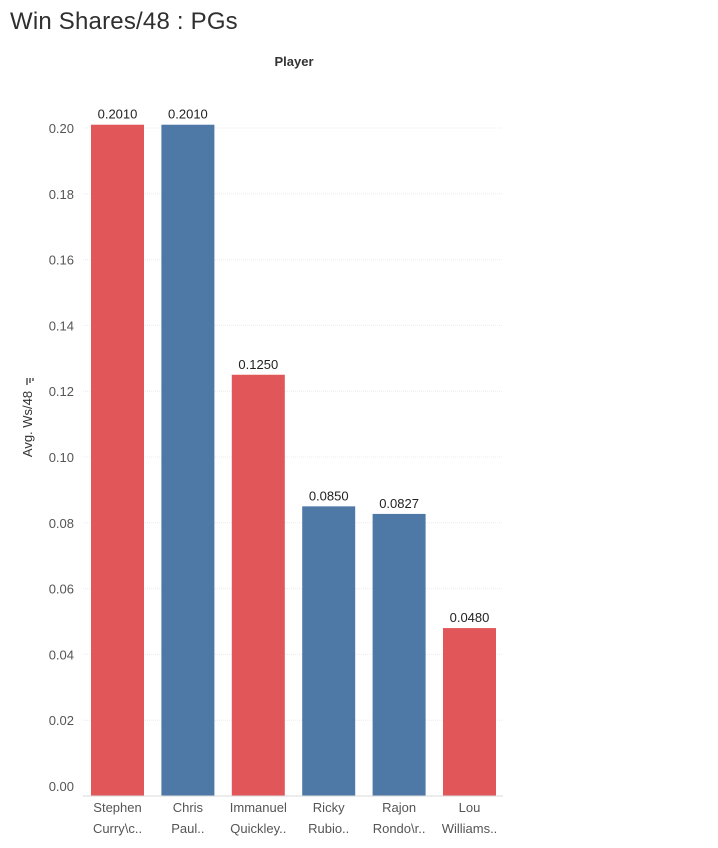  Describe the element at coordinates (329, 495) in the screenshot. I see `value-label: 0.0850` at that location.